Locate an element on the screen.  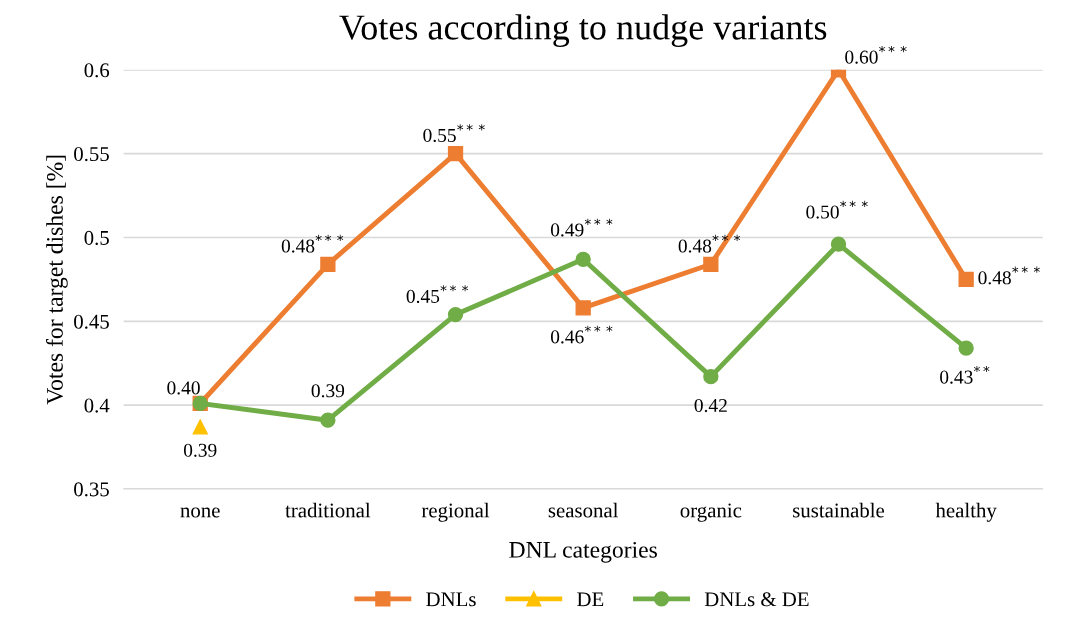
y-axis-title: Votes for target dishes [%] is located at coordinates (57, 280).